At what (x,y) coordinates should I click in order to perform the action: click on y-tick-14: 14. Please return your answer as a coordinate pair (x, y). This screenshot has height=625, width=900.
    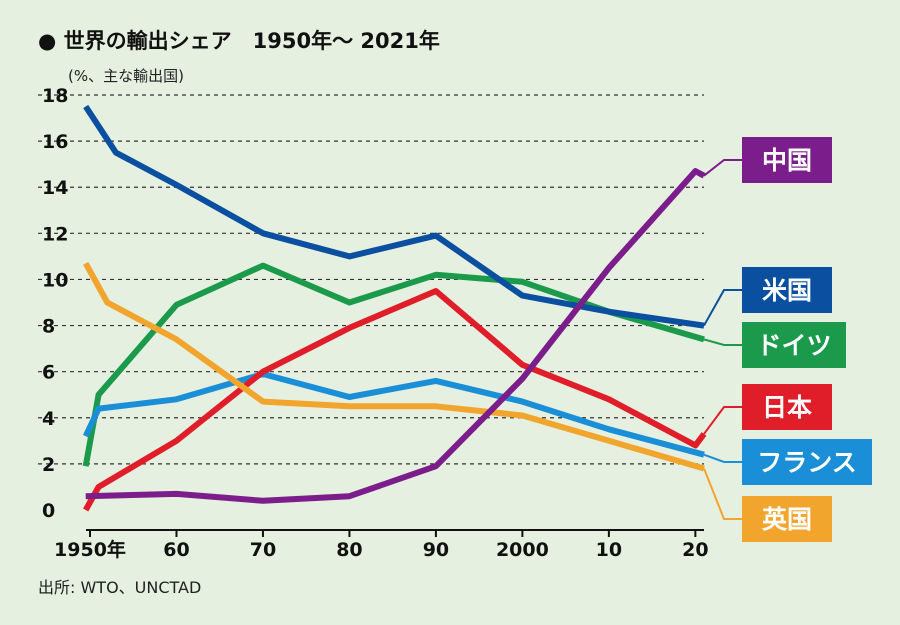
    Looking at the image, I should click on (55, 188).